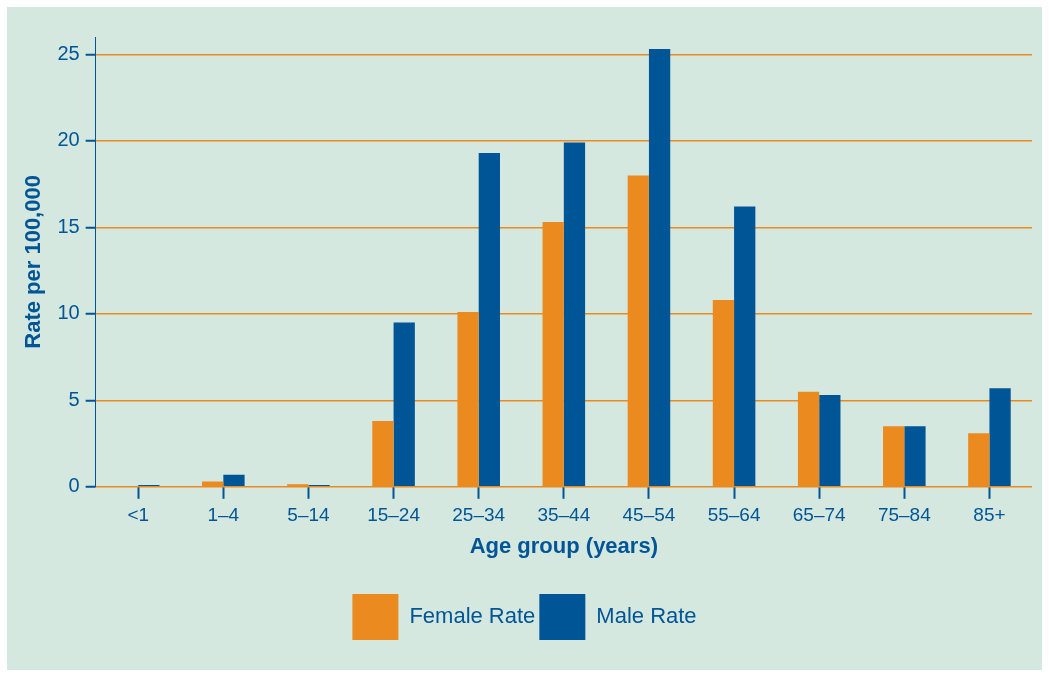  I want to click on x-tick-label: 15–24, so click(394, 515).